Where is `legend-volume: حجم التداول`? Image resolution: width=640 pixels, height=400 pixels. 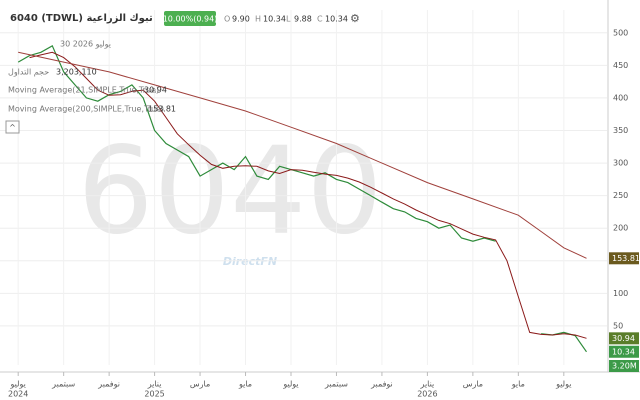
legend-volume: حجم التداول is located at coordinates (28, 72).